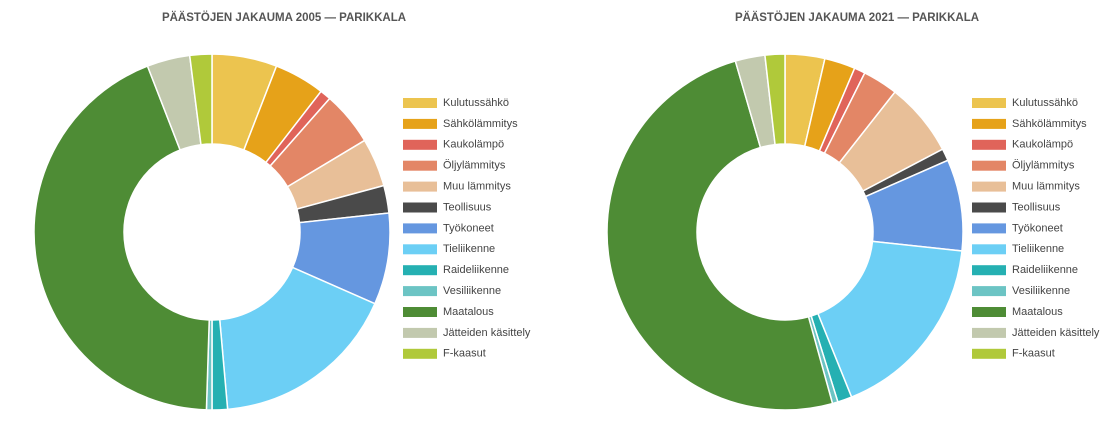  What do you see at coordinates (857, 17) in the screenshot?
I see `chart-title: PÄÄSTÖJEN JAKAUMA 2021 — PARIKKALA` at bounding box center [857, 17].